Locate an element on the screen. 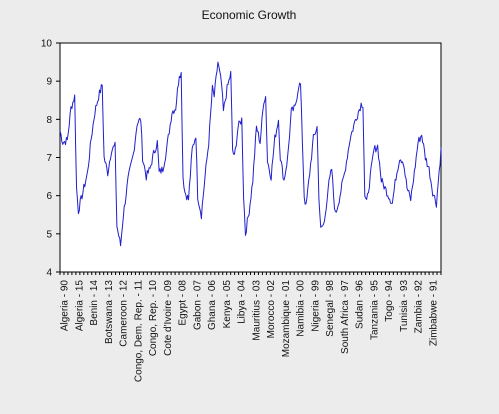 Image resolution: width=499 pixels, height=414 pixels. x-tick-label: Libya - 04 is located at coordinates (242, 302).